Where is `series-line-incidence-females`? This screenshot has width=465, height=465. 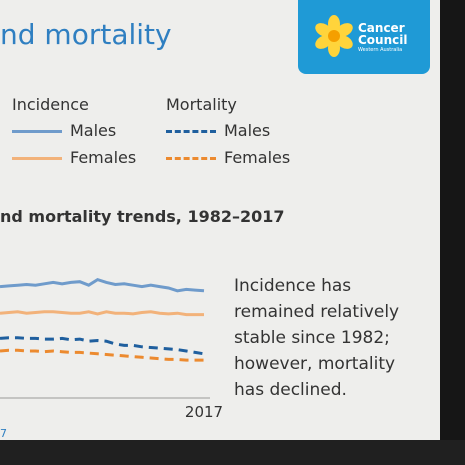
series-line-incidence-females is located at coordinates (102, 313).